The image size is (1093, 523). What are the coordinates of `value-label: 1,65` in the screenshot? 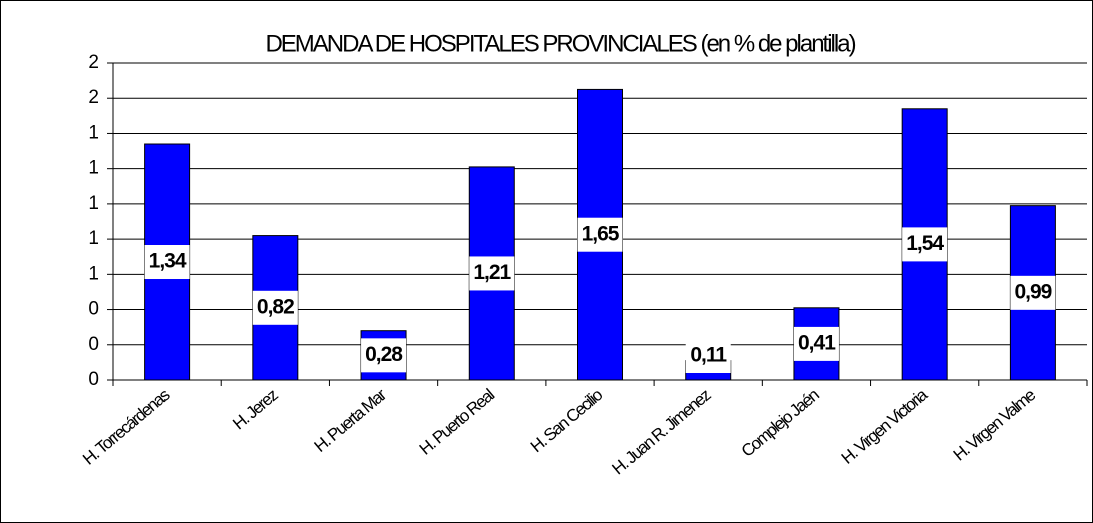 It's located at (601, 233).